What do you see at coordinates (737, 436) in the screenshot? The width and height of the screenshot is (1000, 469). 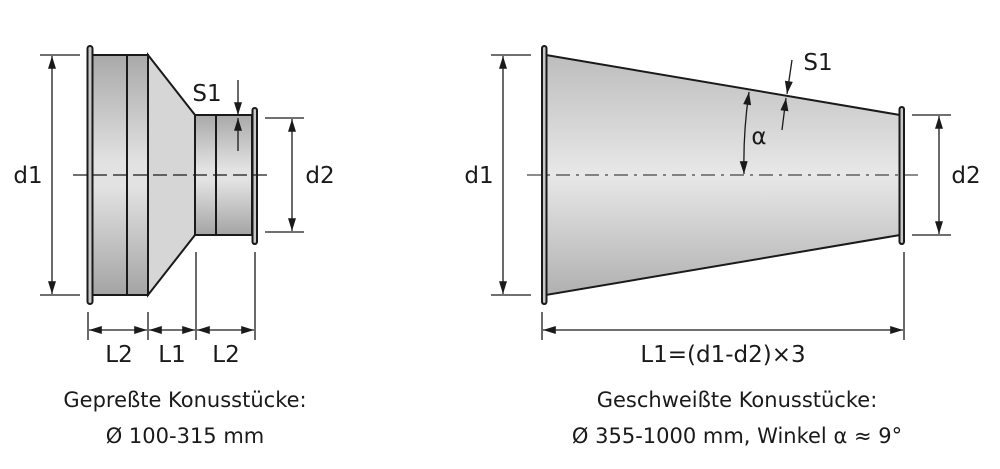 I see `caption-range: Ø 355-1000 mm, Winkel α ≈ 9°` at bounding box center [737, 436].